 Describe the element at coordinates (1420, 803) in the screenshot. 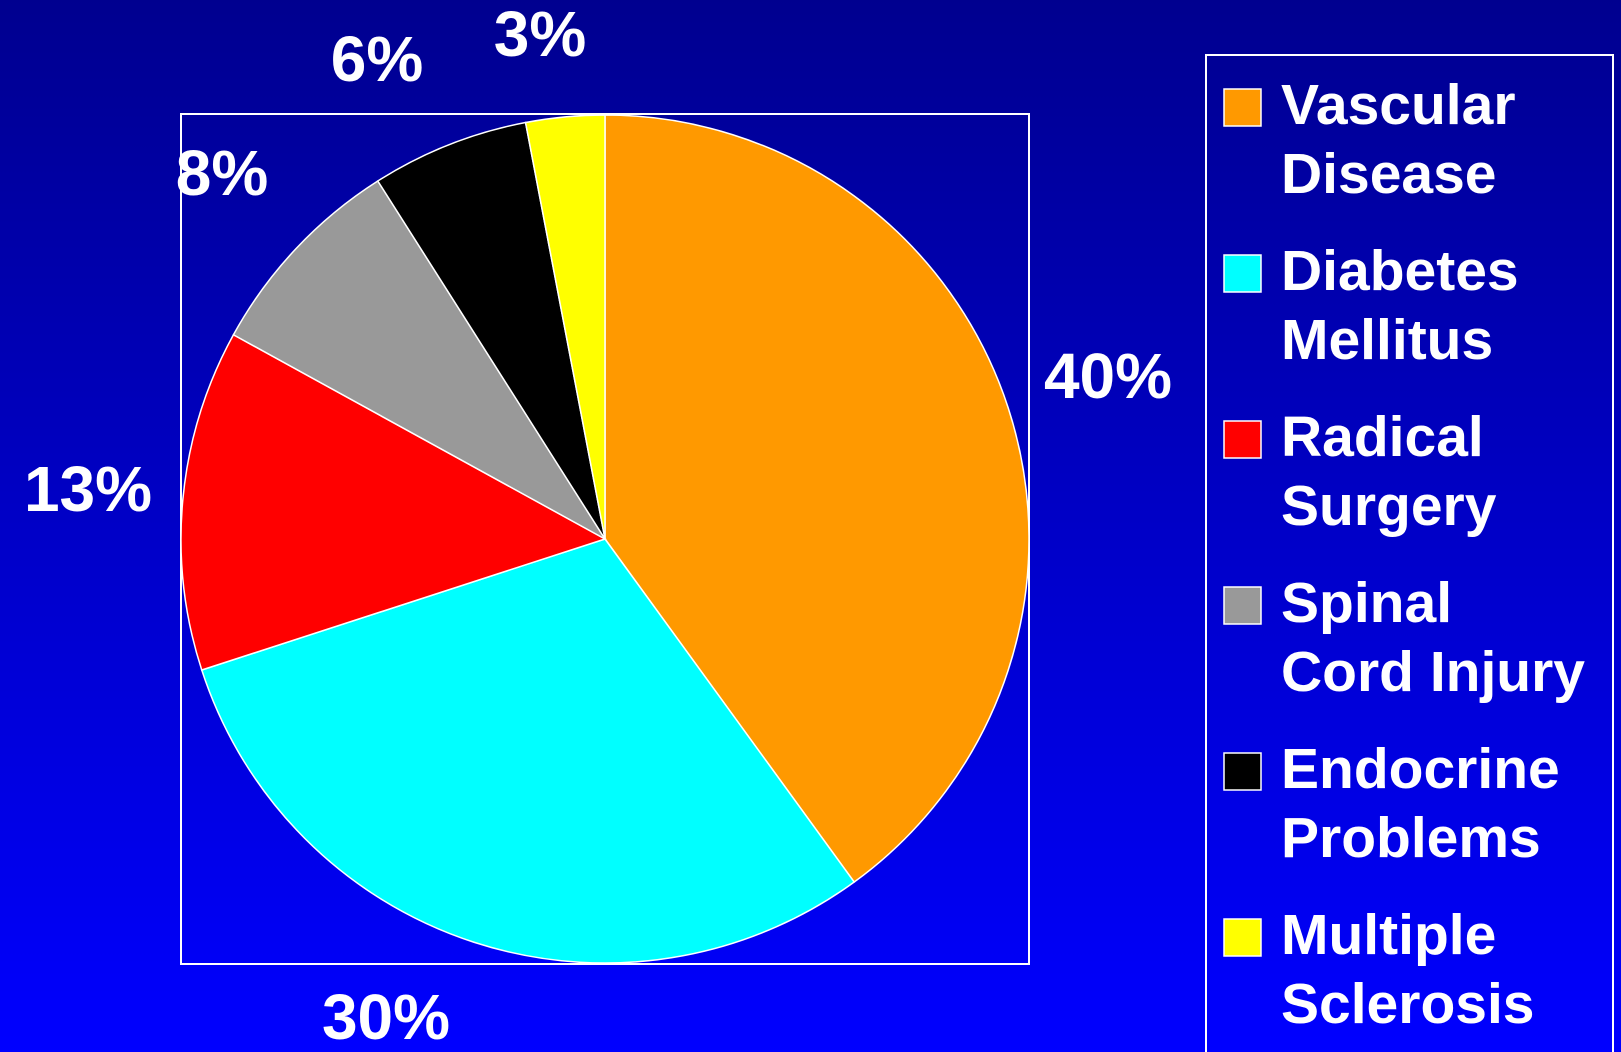

I see `legend-label: Endocrine Problems` at that location.